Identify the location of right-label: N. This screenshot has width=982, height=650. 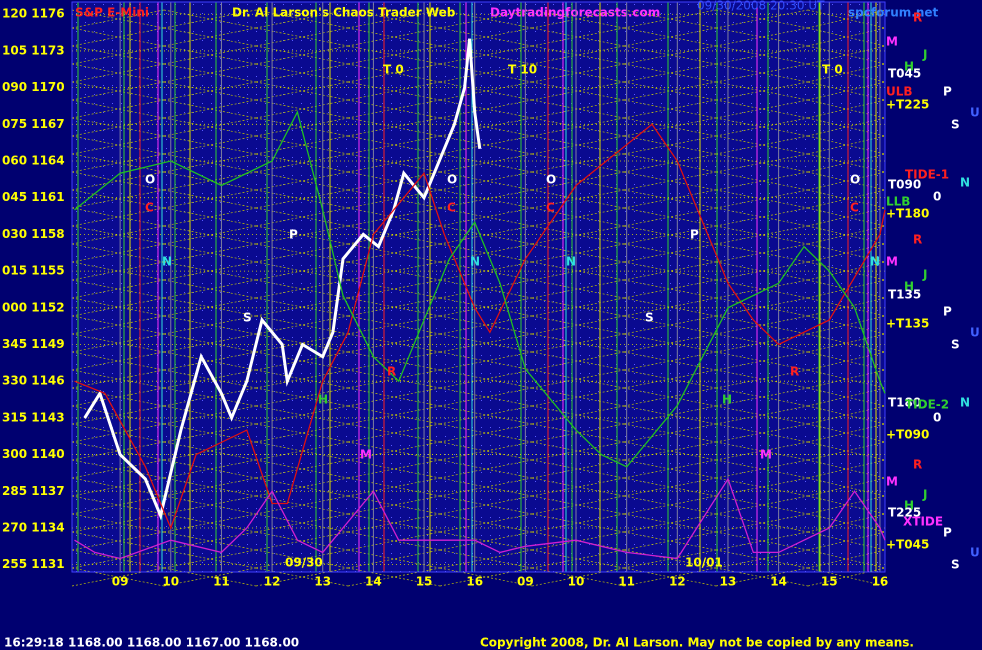
(965, 403).